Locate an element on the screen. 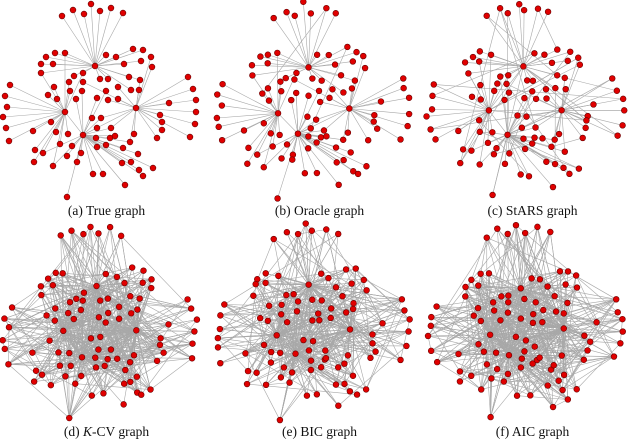 The height and width of the screenshot is (443, 640). caption-tag: (e) is located at coordinates (291, 431).